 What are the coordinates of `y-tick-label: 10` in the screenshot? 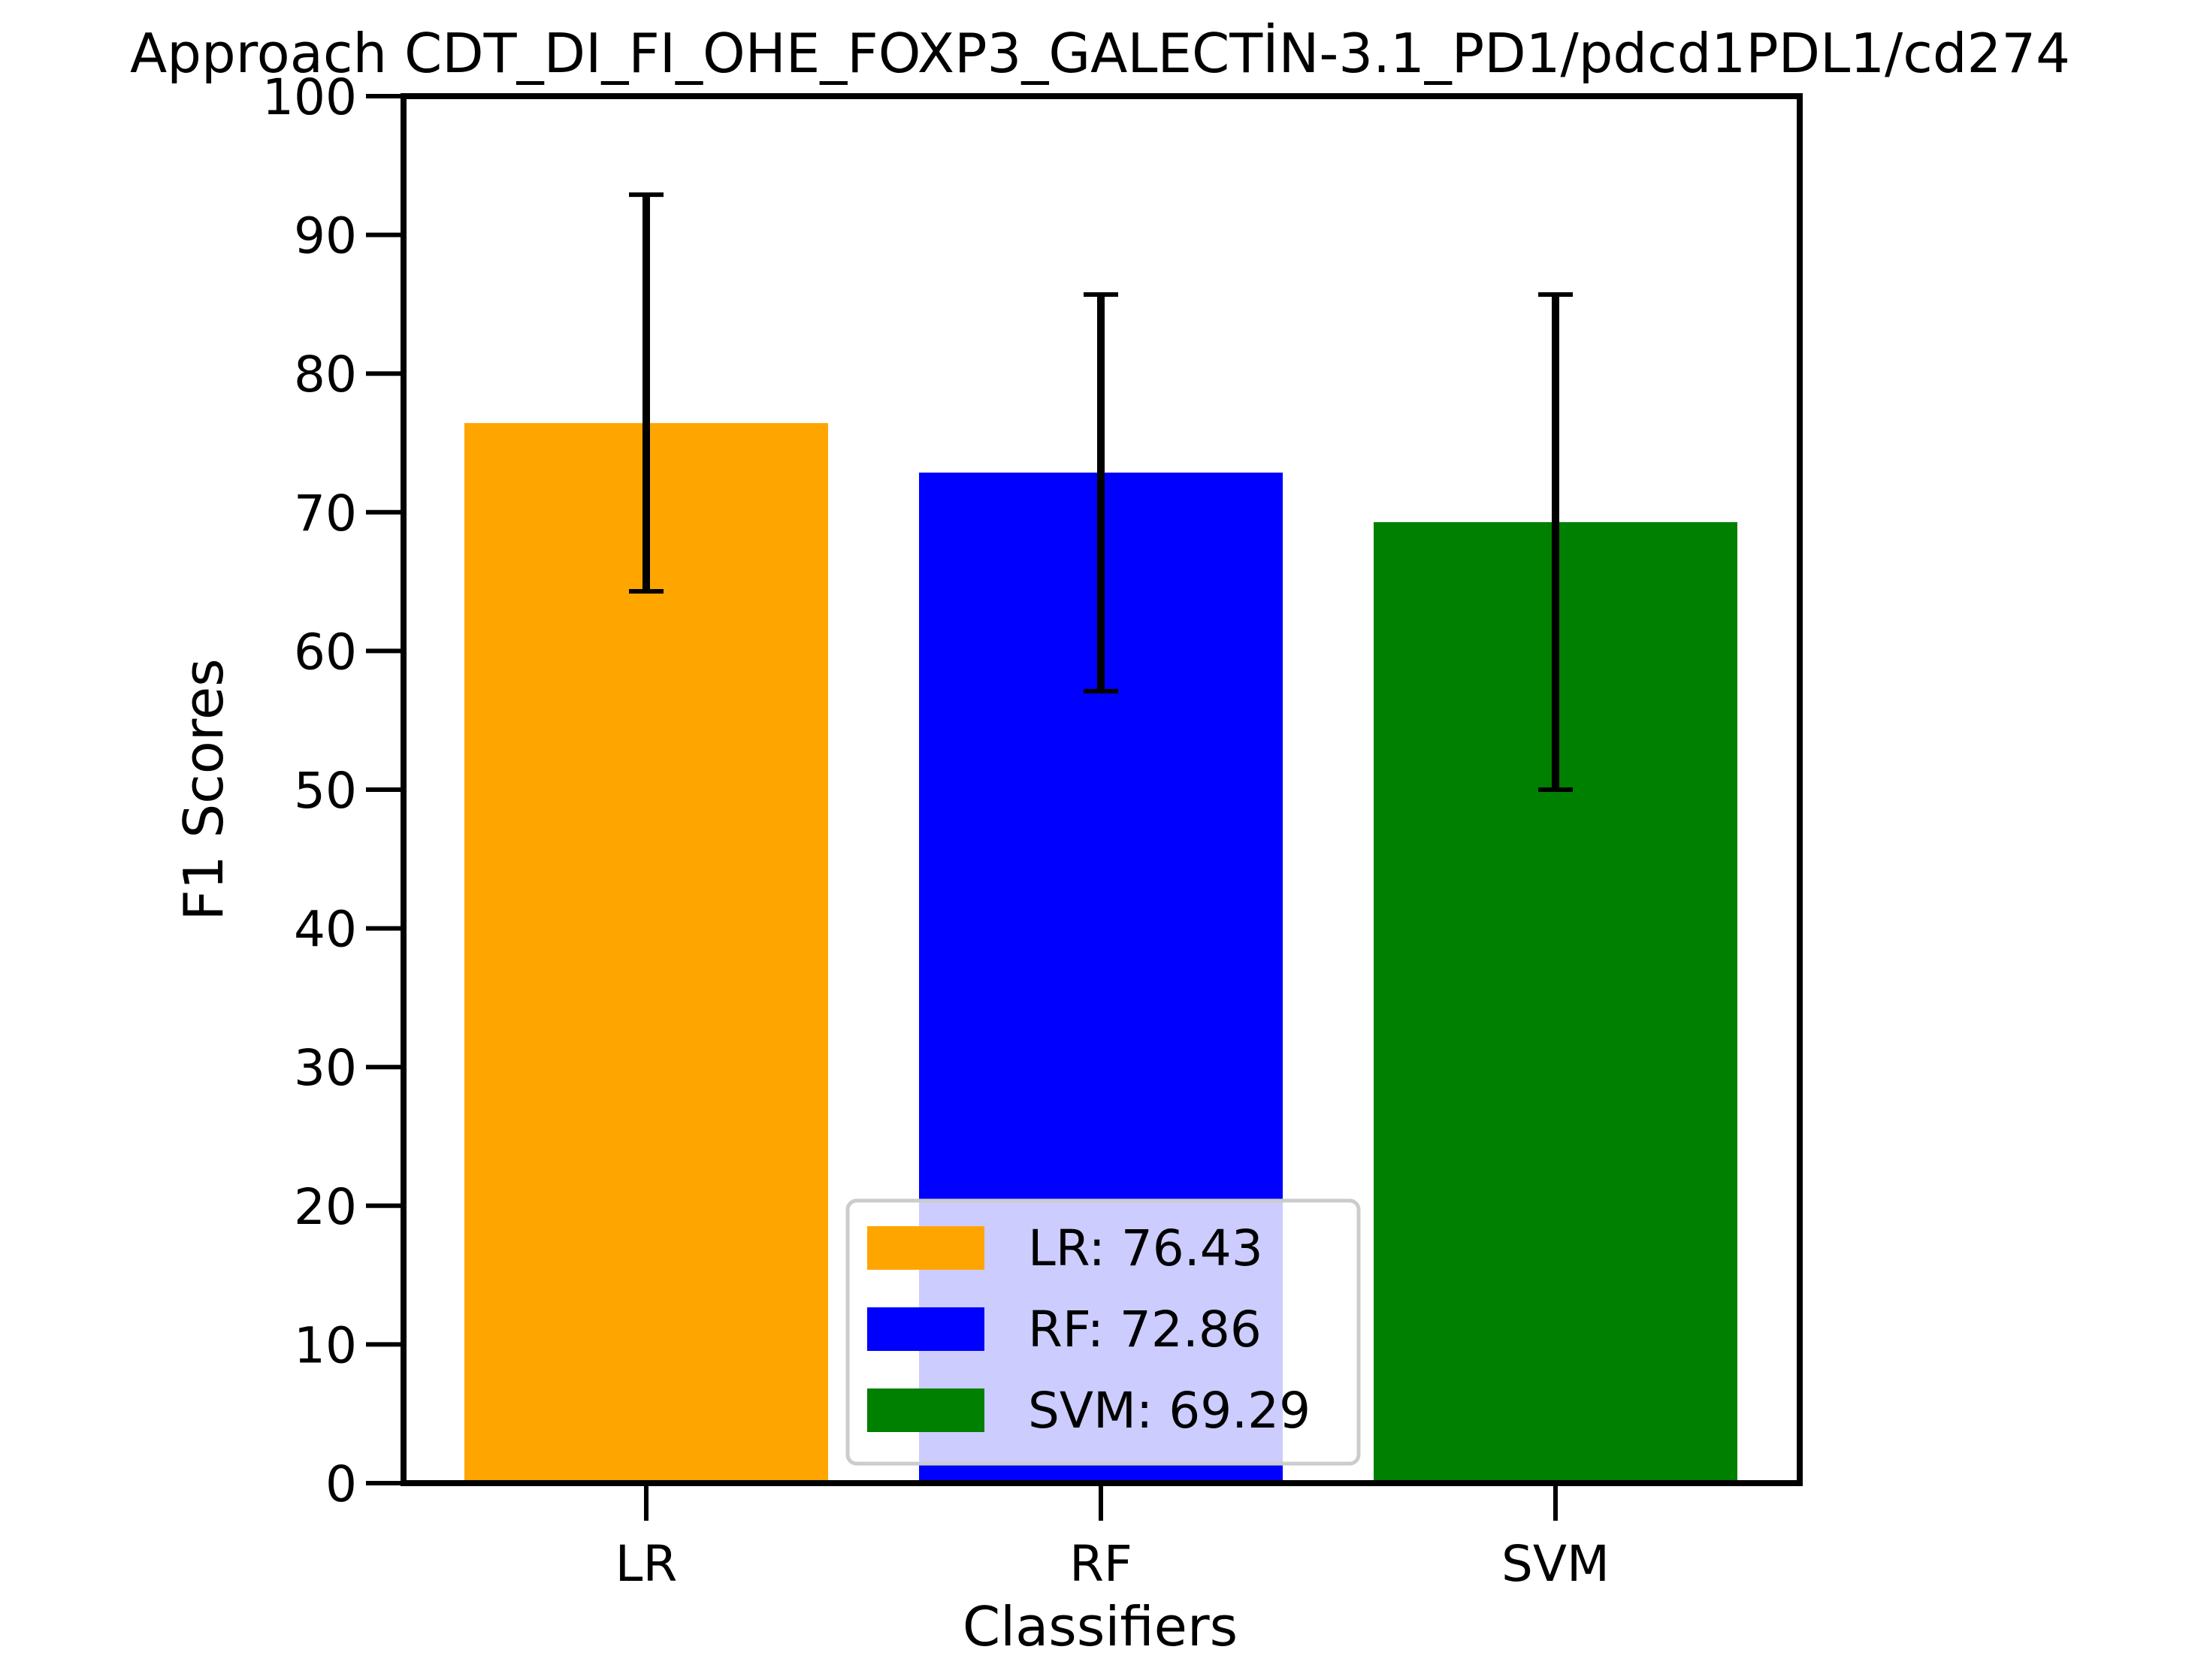 It's located at (325, 1345).